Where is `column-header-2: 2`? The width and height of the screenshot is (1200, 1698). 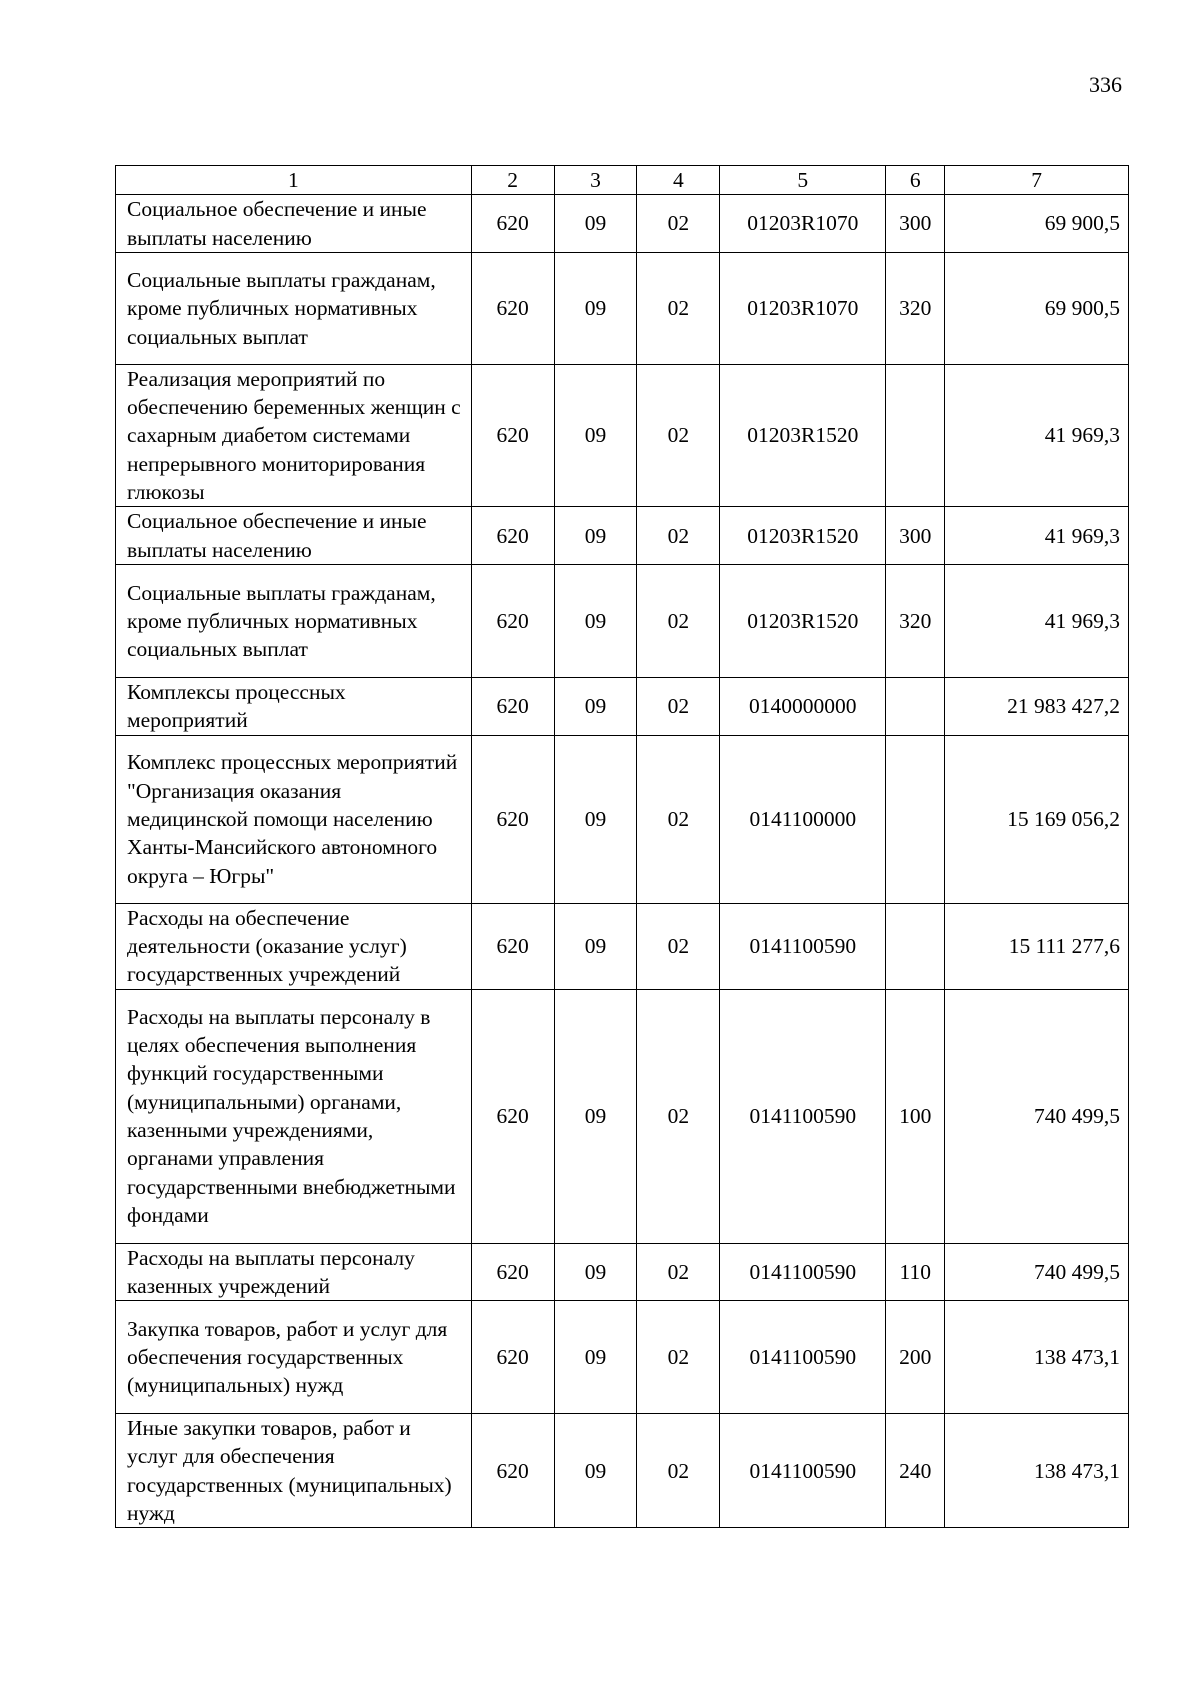 column-header-2: 2 is located at coordinates (512, 180).